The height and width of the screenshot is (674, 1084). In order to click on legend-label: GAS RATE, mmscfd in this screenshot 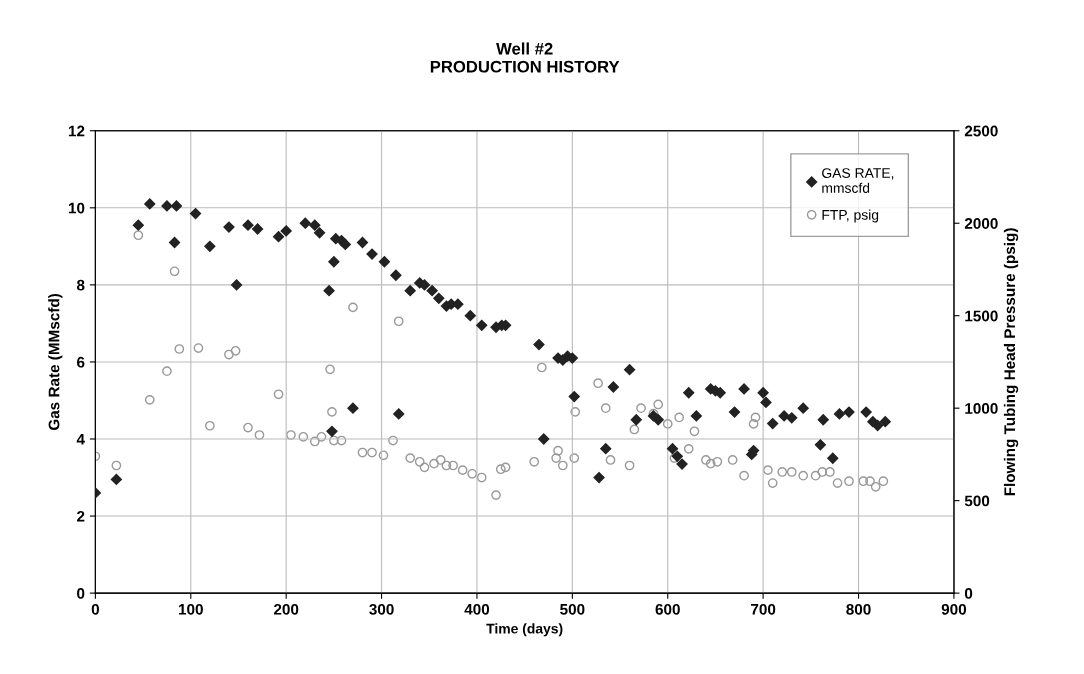, I will do `click(858, 180)`.